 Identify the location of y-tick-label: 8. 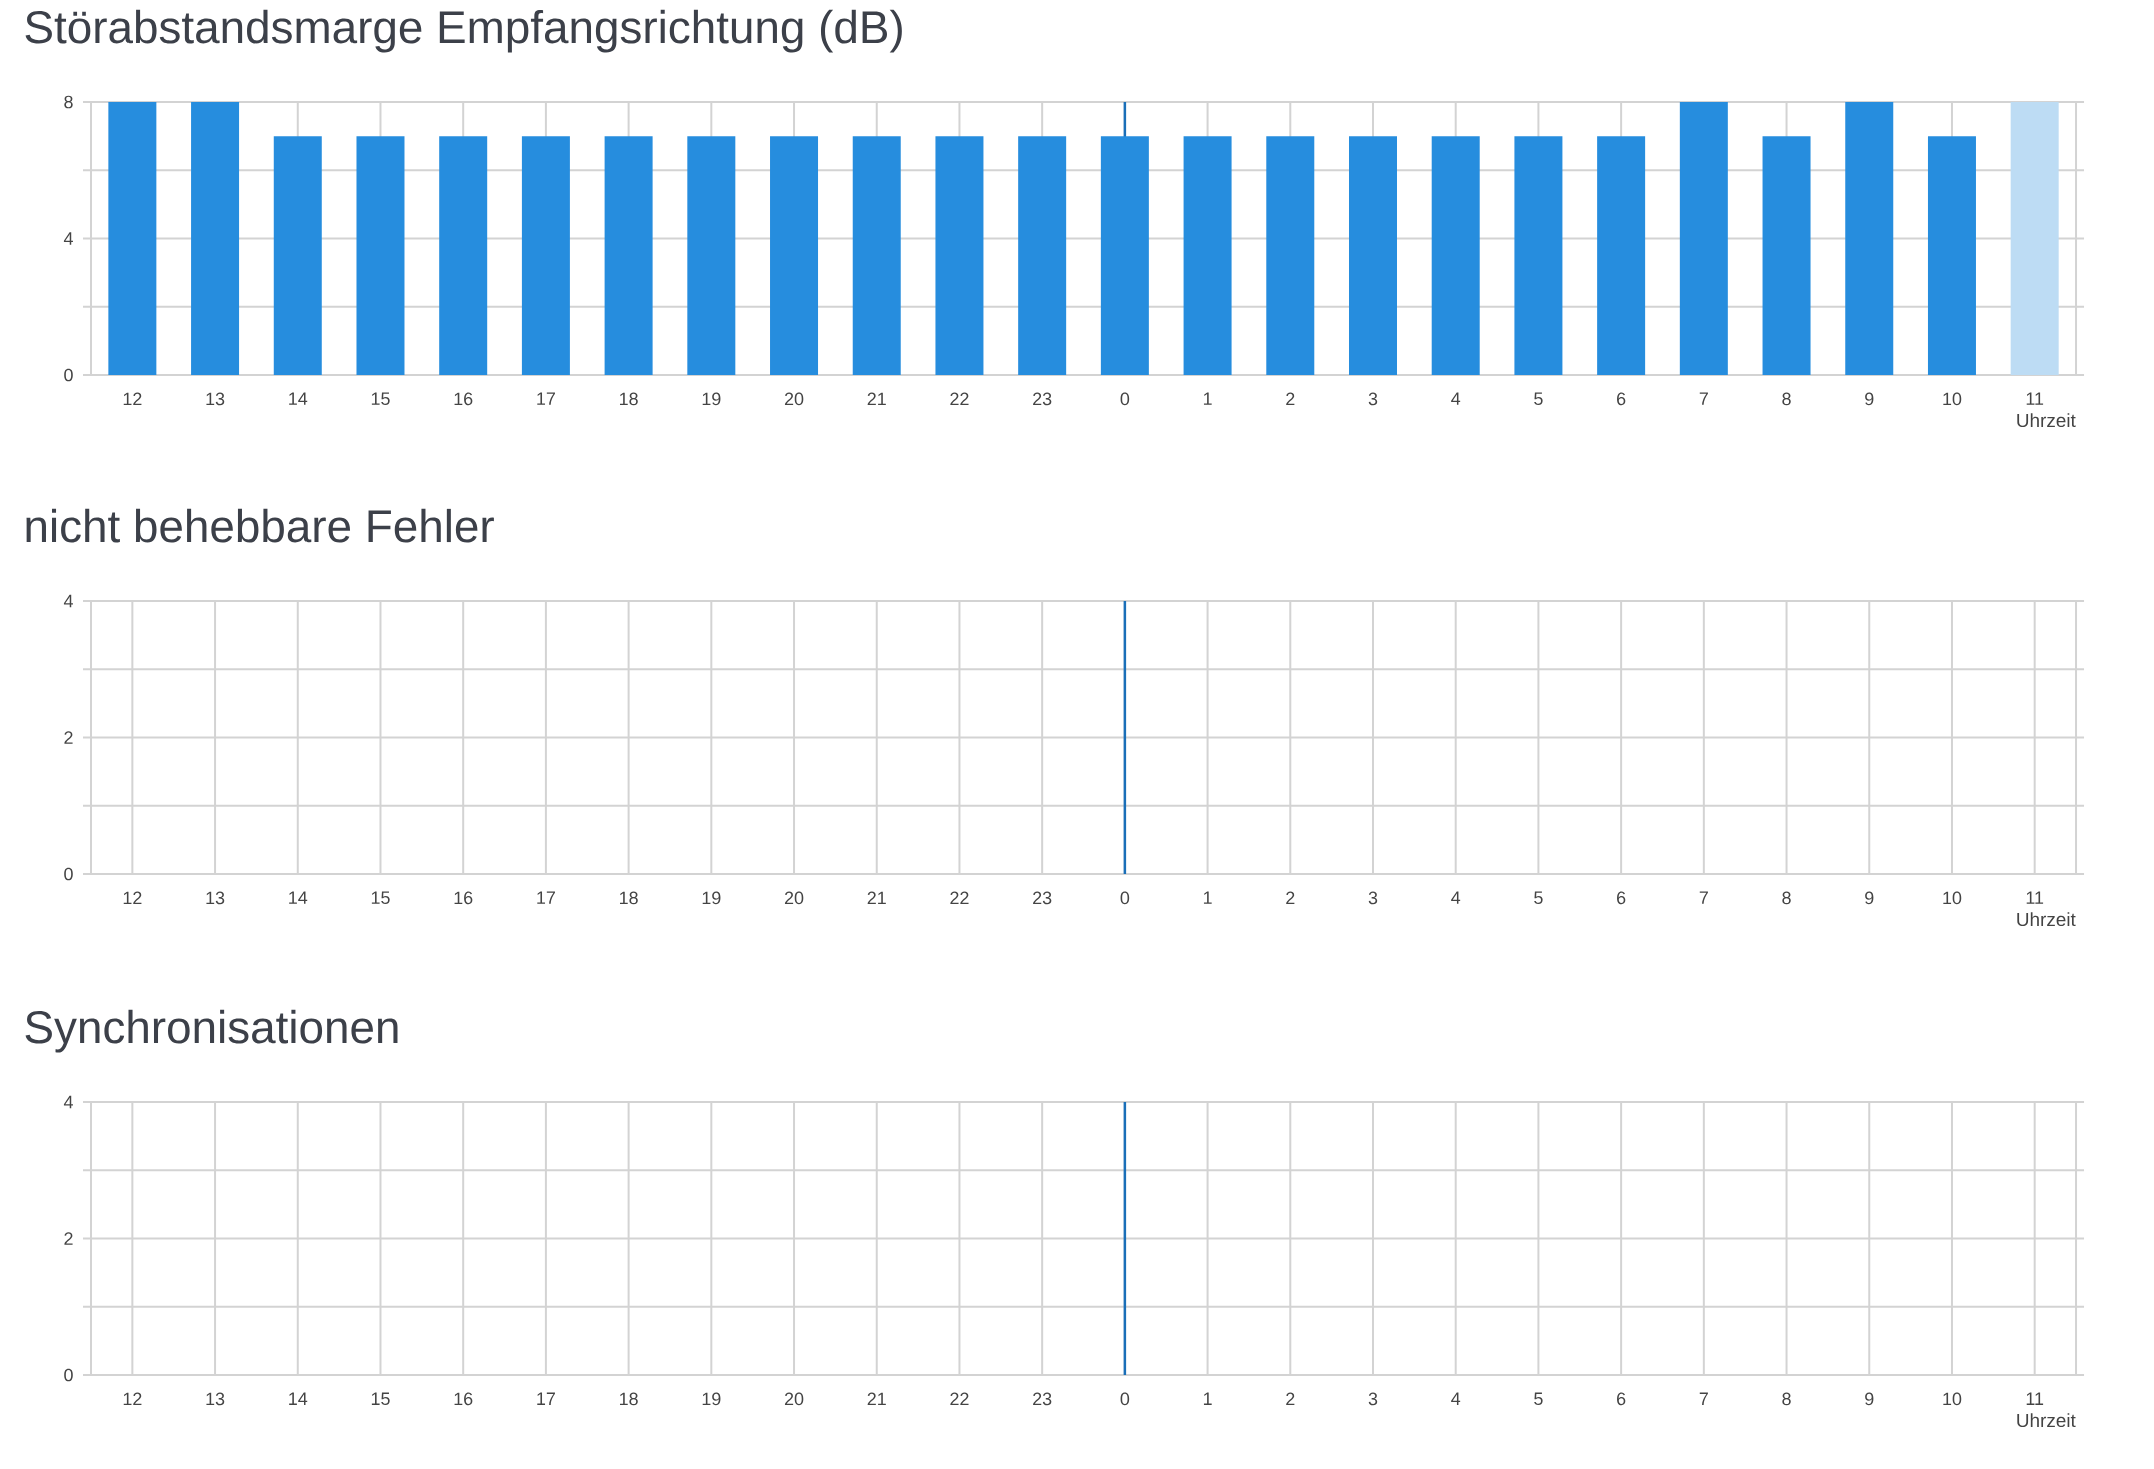
(68, 102).